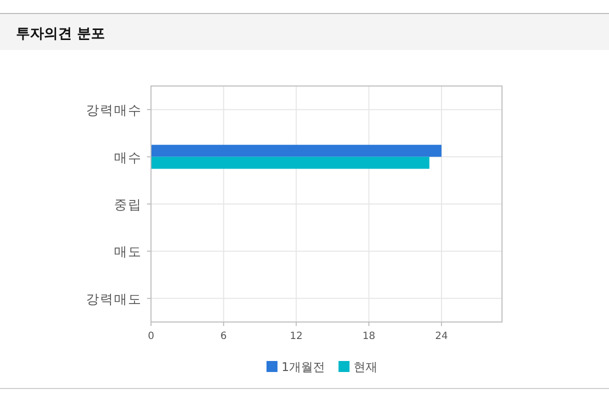  Describe the element at coordinates (151, 336) in the screenshot. I see `x-tick-label: 0` at that location.